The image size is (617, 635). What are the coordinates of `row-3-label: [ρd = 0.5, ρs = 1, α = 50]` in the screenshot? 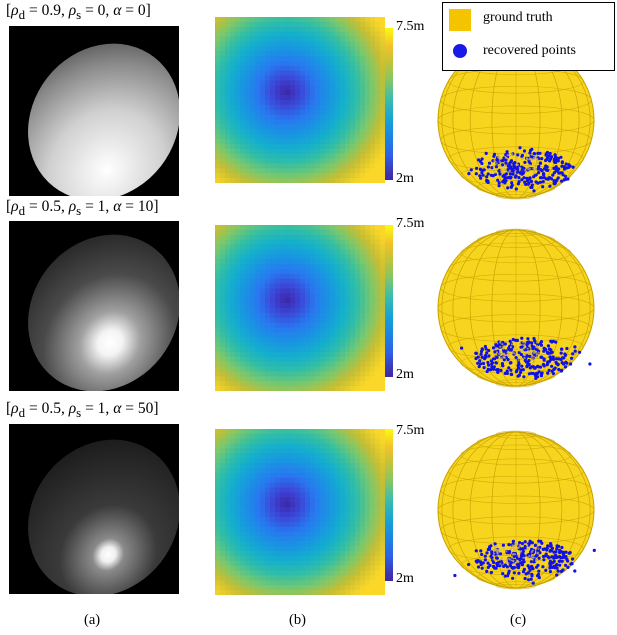 It's located at (82, 410).